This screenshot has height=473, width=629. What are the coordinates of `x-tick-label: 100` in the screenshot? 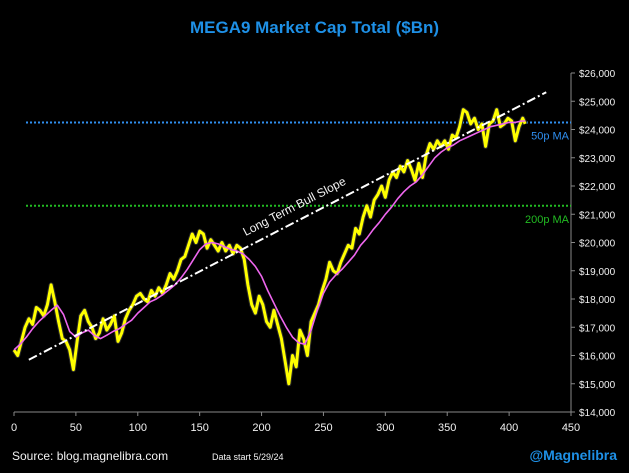 It's located at (138, 428).